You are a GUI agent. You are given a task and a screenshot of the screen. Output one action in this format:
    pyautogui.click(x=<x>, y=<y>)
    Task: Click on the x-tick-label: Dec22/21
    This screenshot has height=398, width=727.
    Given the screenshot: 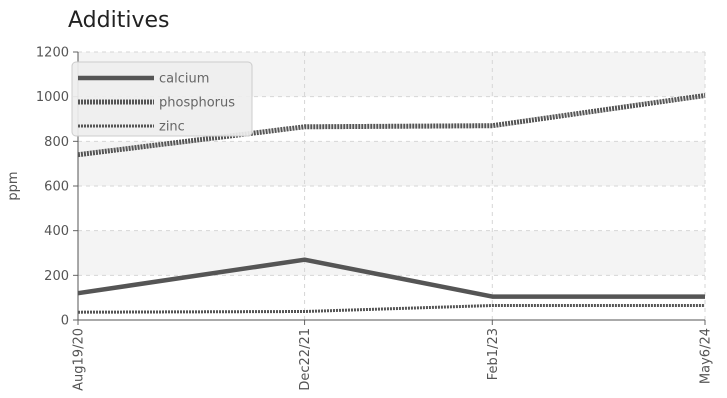 What is the action you would take?
    pyautogui.click(x=305, y=359)
    